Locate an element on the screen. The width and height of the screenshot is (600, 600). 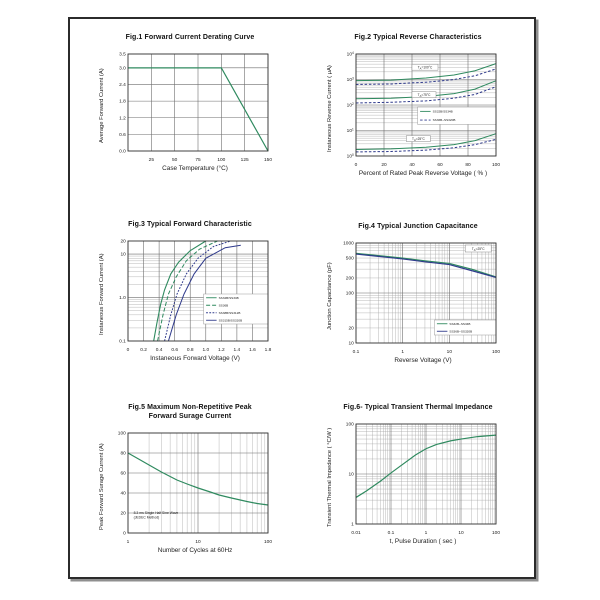
svg-text: 75 is located at coordinates (198, 160).